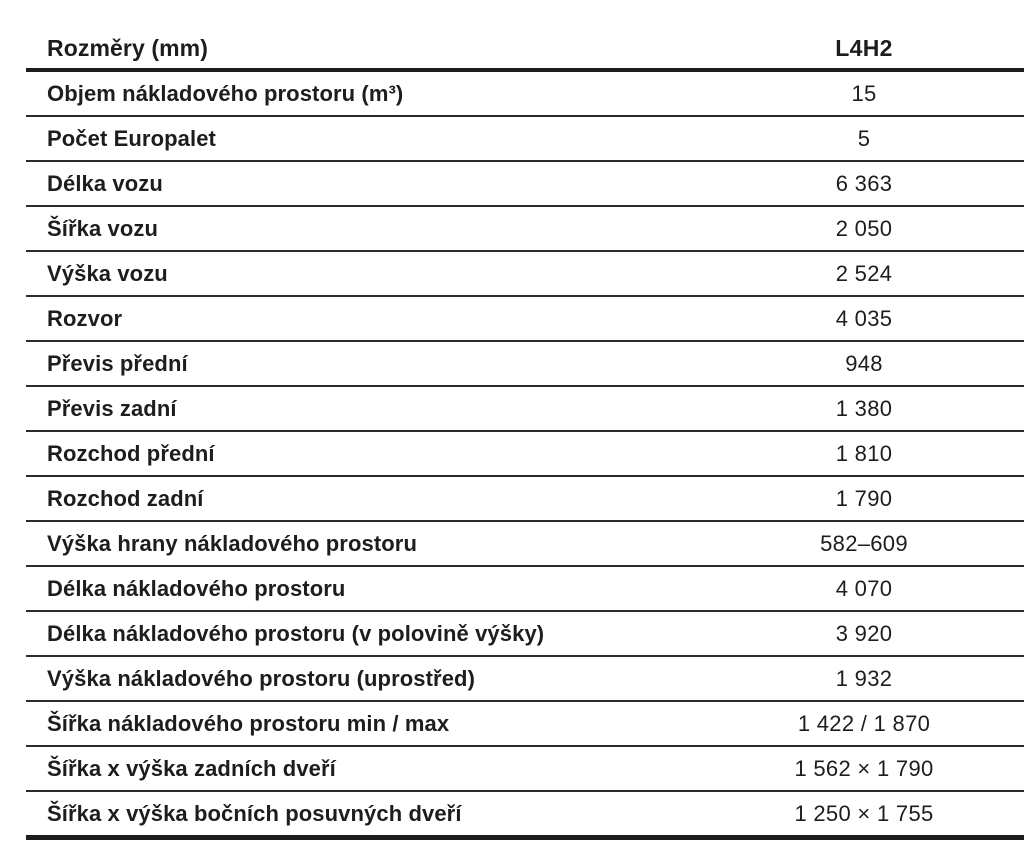  I want to click on table-header-label: Rozměry (mm), so click(127, 48).